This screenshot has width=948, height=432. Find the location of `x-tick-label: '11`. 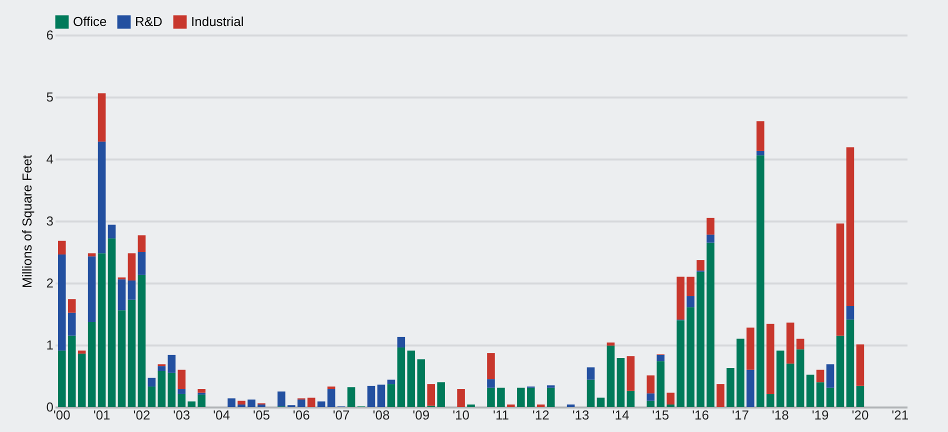

x-tick-label: '11 is located at coordinates (500, 415).